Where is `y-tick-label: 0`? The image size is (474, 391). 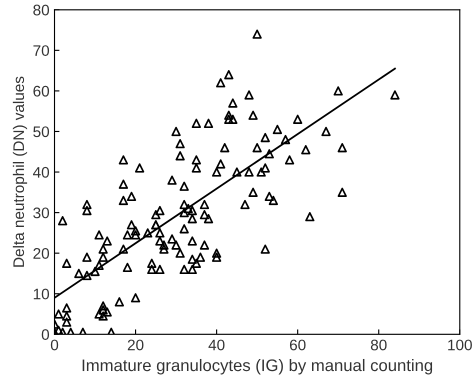 y-tick-label: 0 is located at coordinates (46, 334).